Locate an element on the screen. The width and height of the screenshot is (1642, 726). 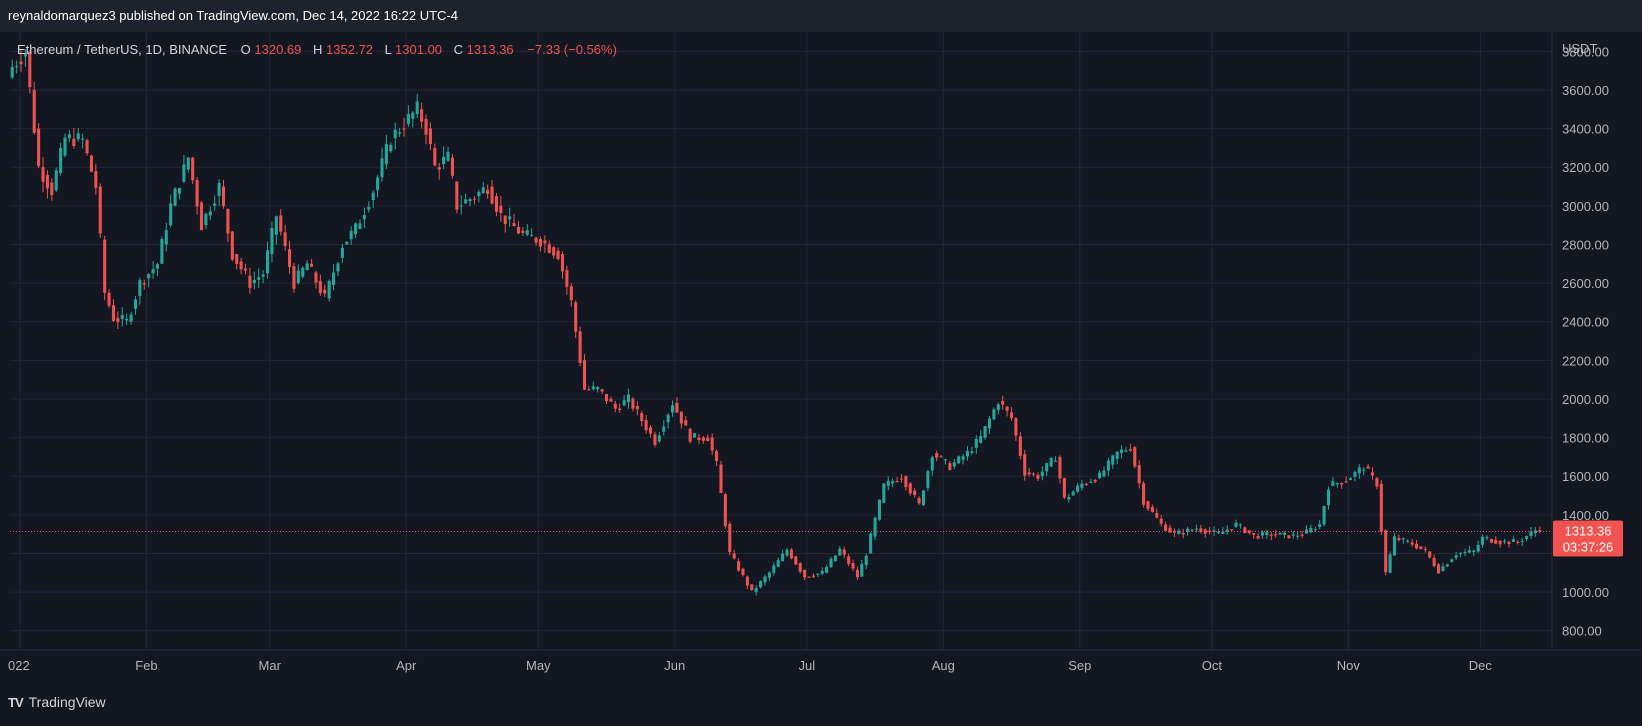
low-value: 1301.00 is located at coordinates (418, 49).